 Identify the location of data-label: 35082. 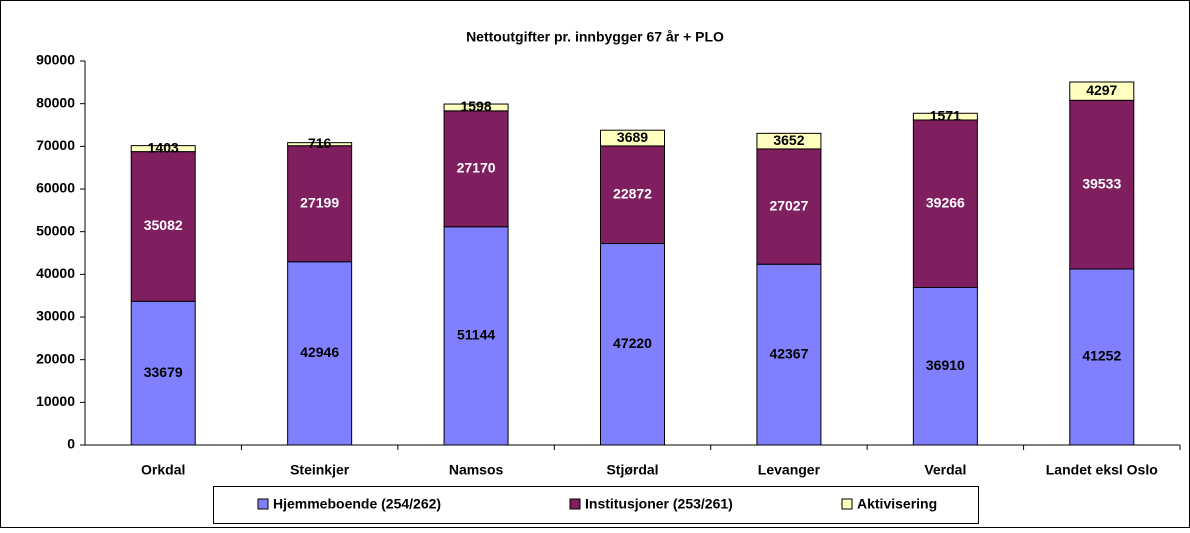
(163, 225).